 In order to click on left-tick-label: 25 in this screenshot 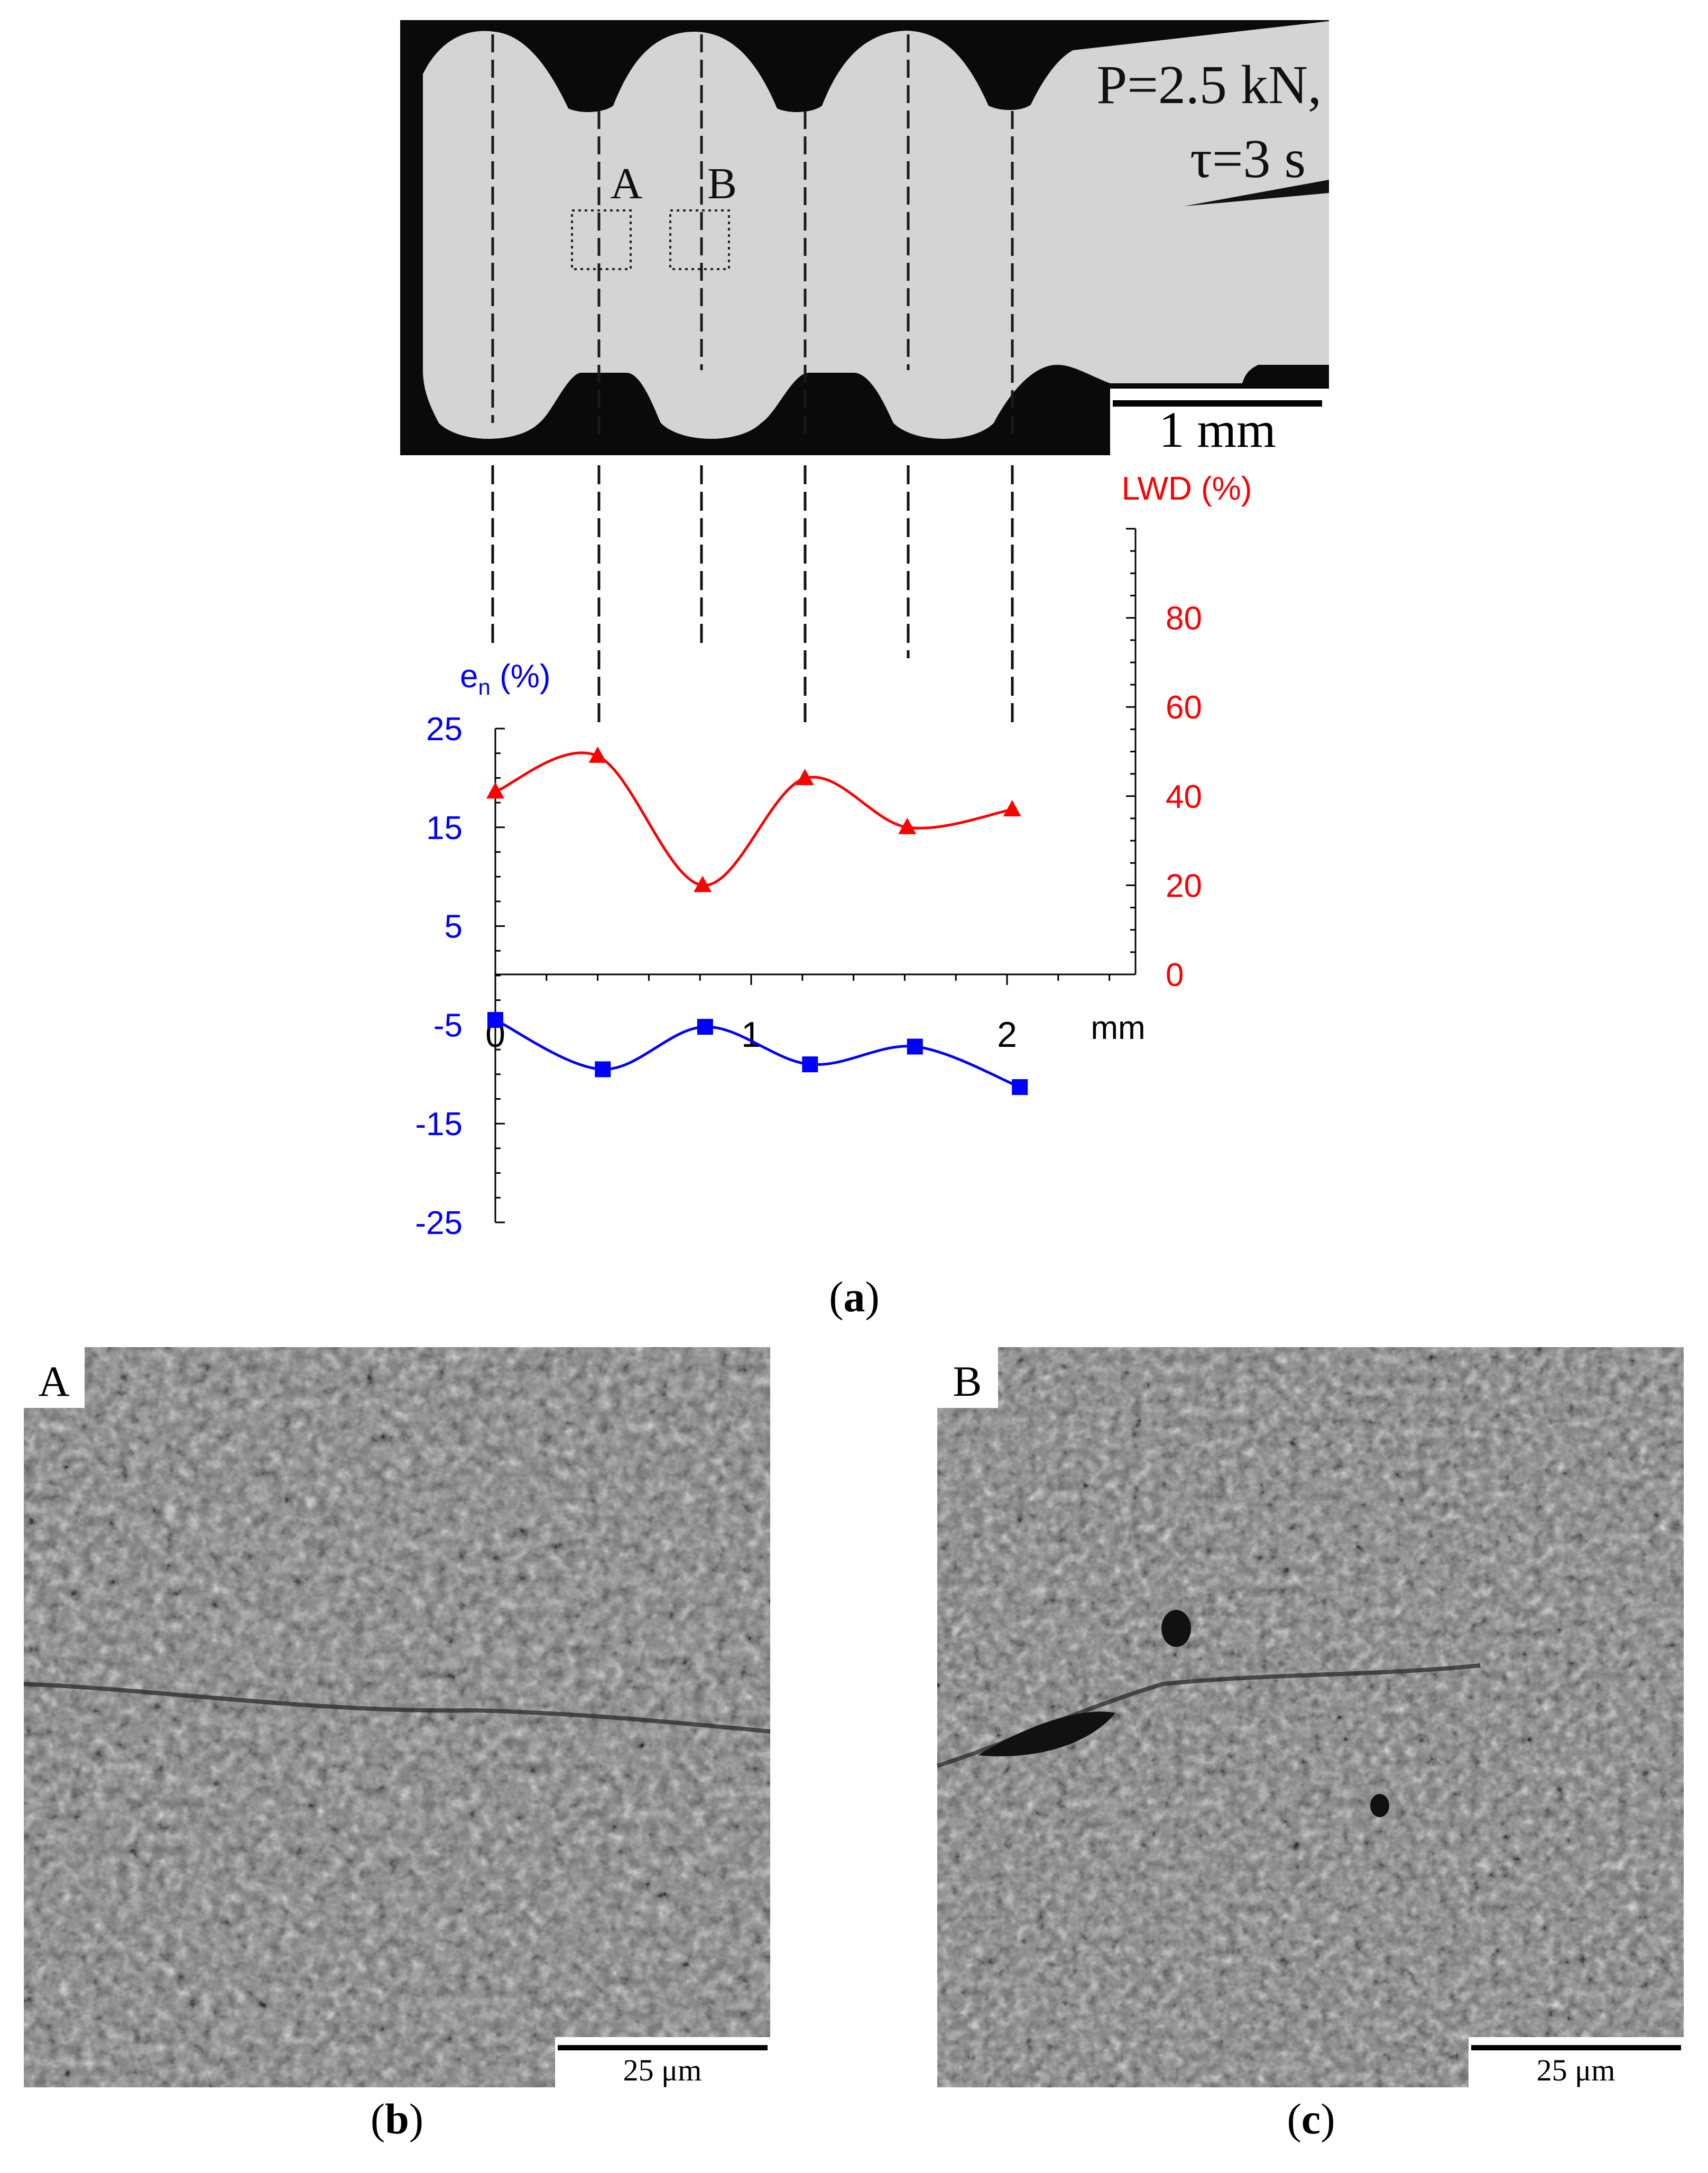, I will do `click(444, 729)`.